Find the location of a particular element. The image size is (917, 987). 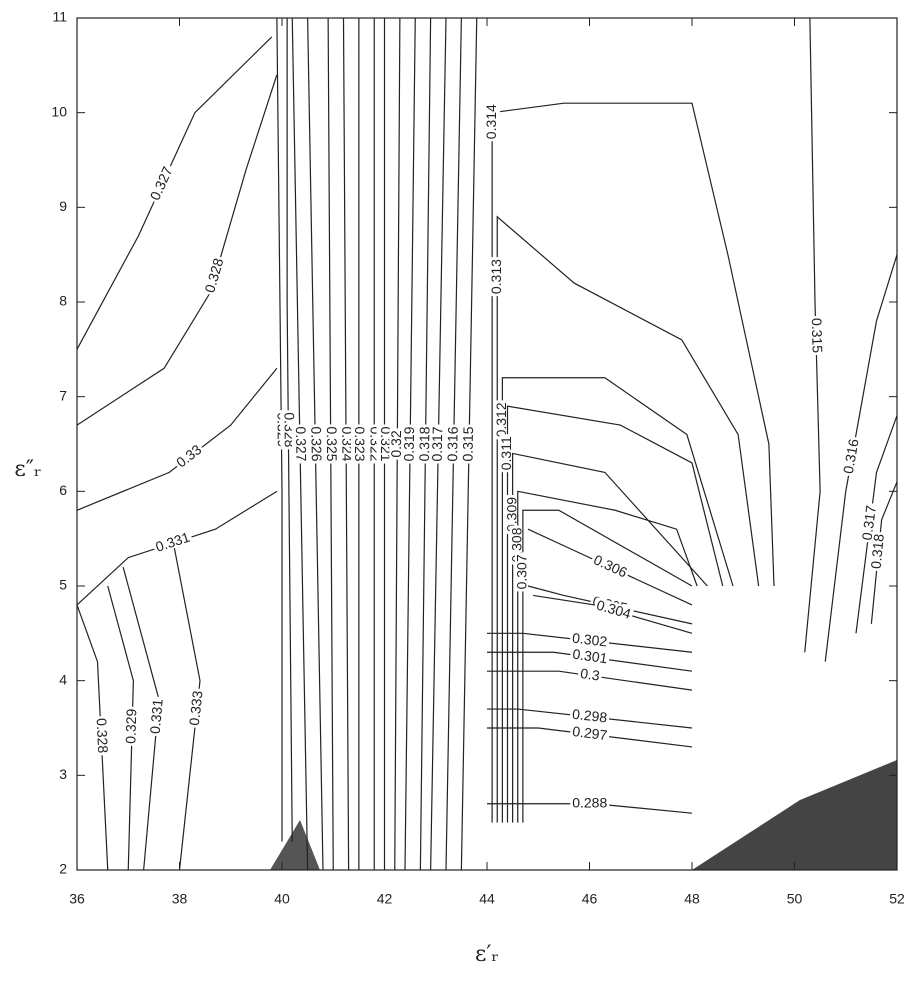

y-tick-label: 7 is located at coordinates (63, 395).